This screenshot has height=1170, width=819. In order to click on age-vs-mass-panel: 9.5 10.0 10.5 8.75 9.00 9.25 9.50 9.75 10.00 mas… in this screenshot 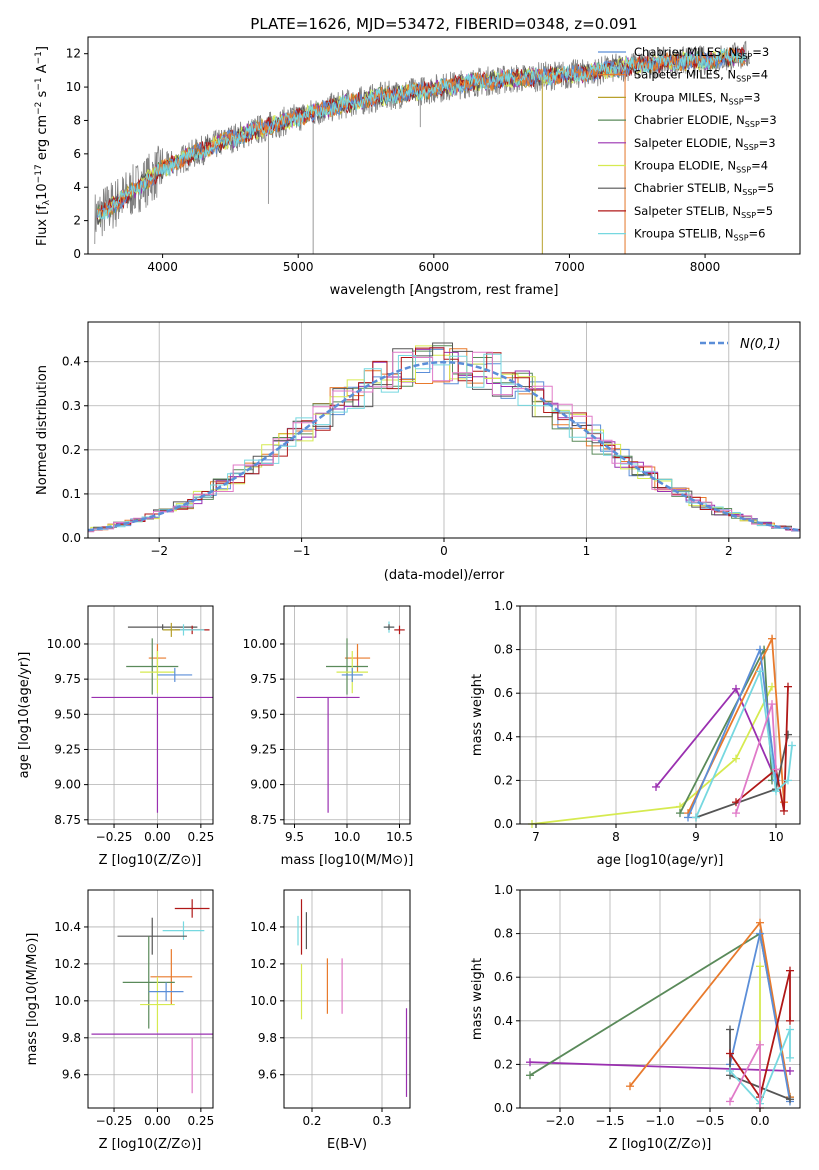, I will do `click(328, 736)`.